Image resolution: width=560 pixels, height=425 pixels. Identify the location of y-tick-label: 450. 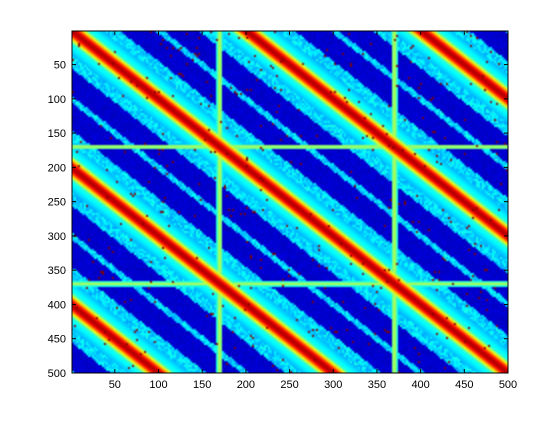
(57, 340).